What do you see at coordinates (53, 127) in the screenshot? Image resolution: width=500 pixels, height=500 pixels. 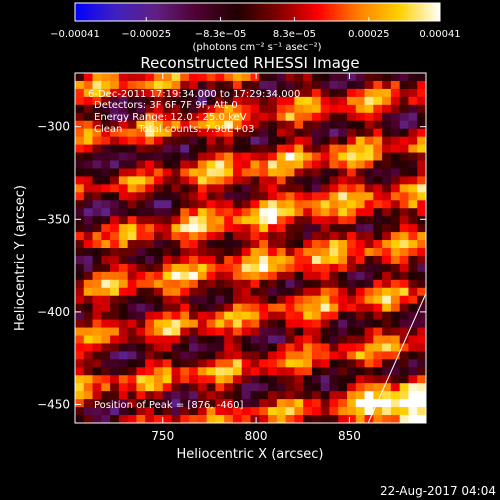 I see `y-tick-label-0: −300` at bounding box center [53, 127].